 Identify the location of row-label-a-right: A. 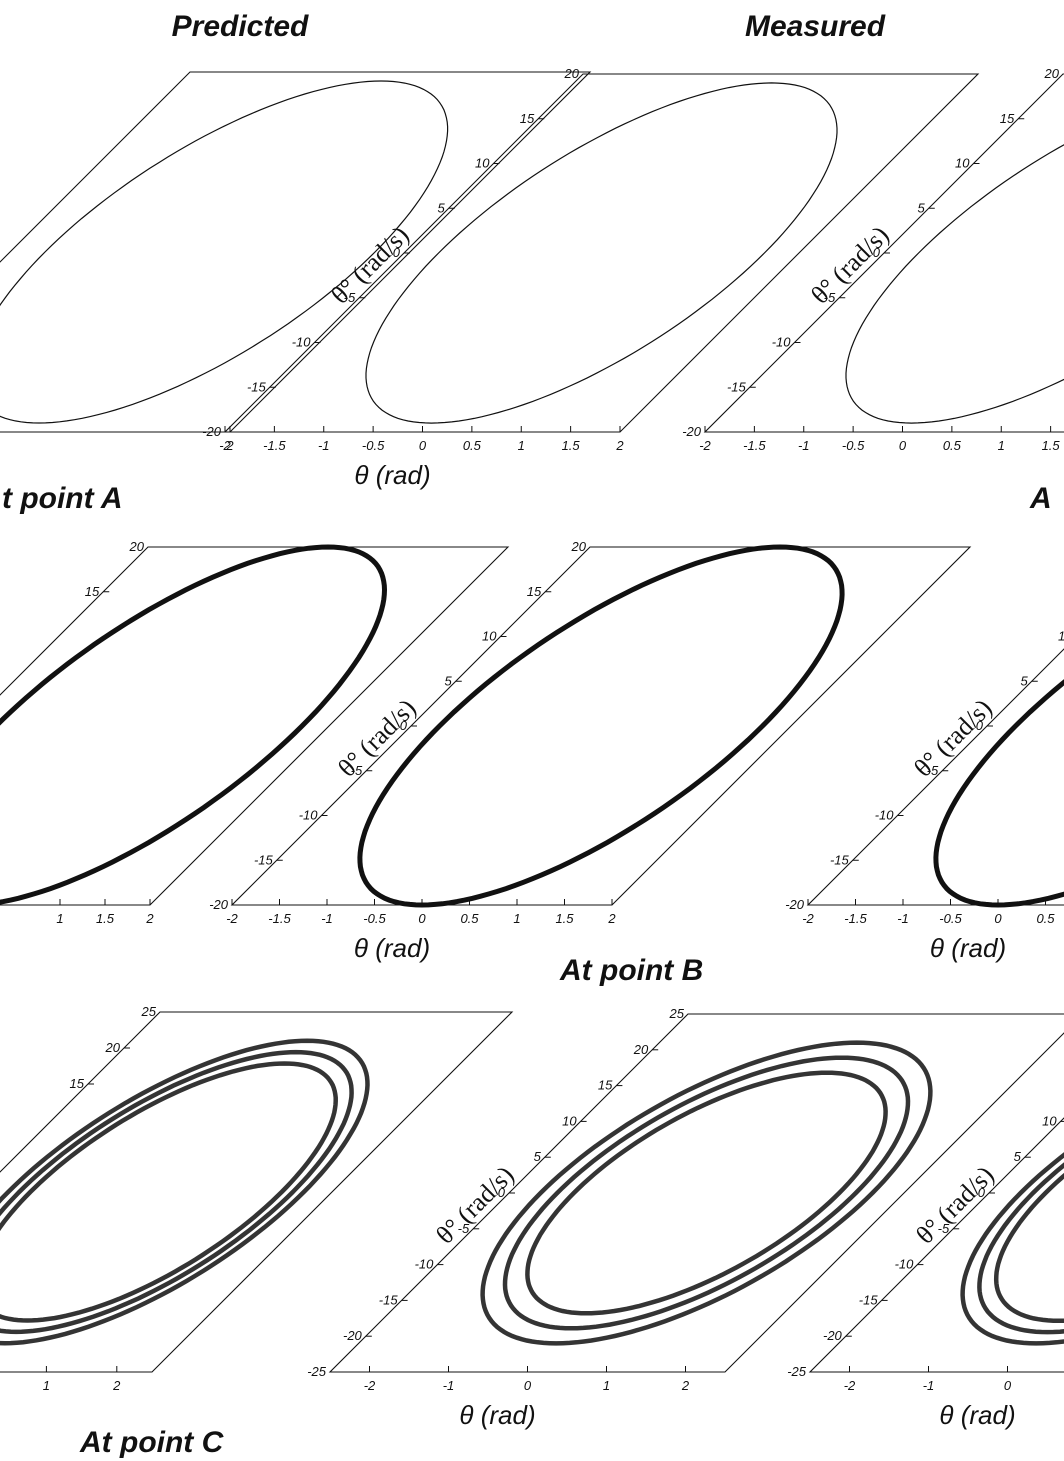
(1040, 498).